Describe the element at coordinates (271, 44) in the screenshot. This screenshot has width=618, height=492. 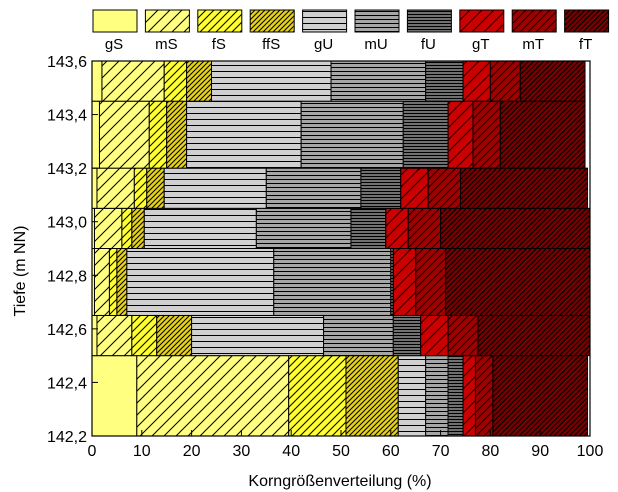
I see `legend-label-ffS: ffS` at that location.